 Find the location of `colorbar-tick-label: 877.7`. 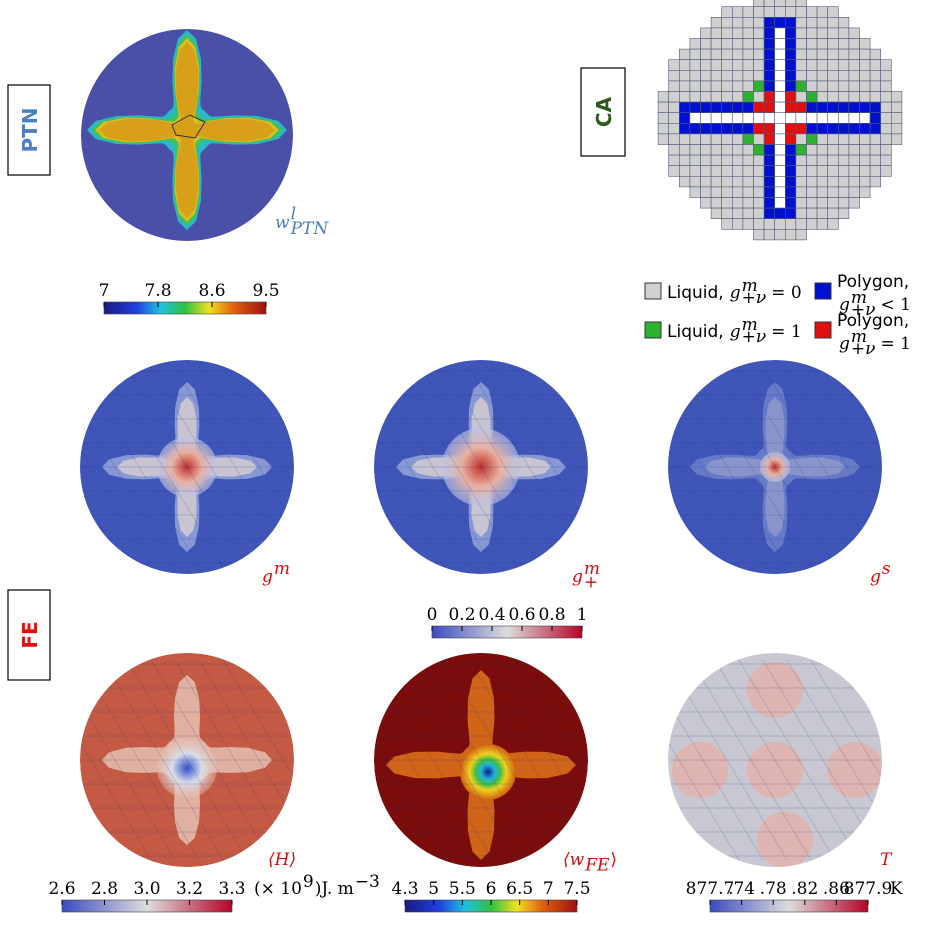

colorbar-tick-label: 877.7 is located at coordinates (710, 889).